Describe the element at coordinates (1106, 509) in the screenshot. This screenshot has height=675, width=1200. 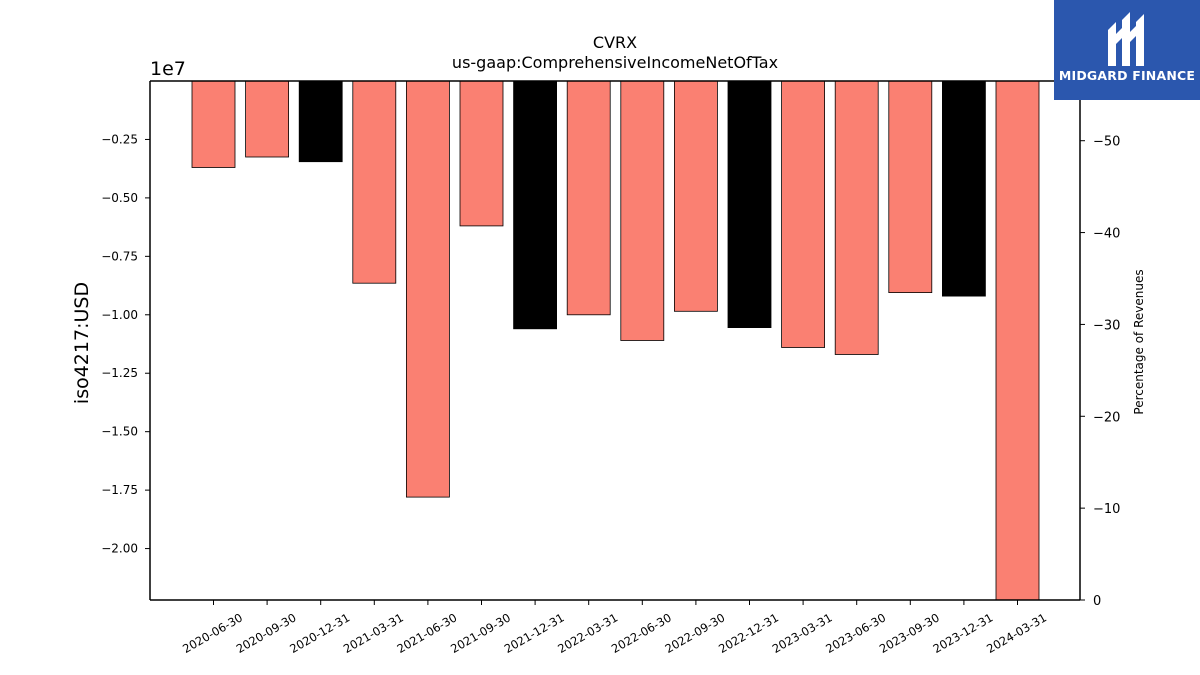
I see `y2-tick-label: −10` at that location.